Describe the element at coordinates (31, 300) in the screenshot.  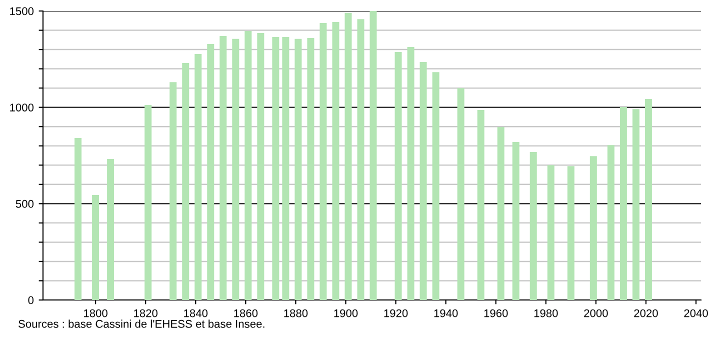
I see `y-tick-label: 0` at that location.